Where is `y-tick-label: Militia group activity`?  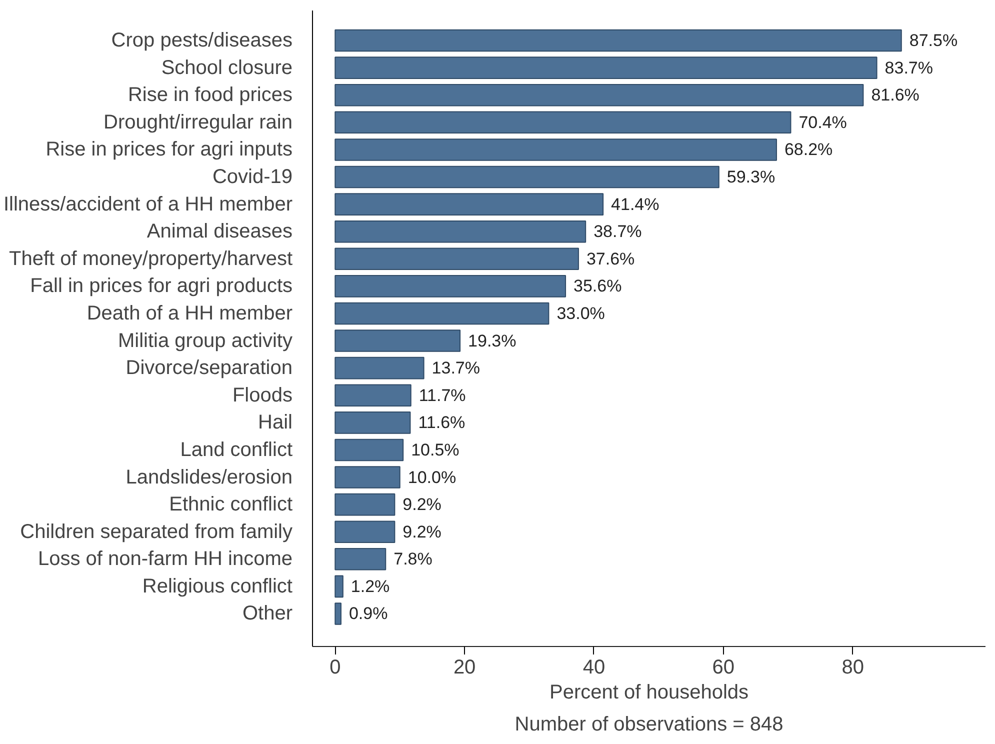 y-tick-label: Militia group activity is located at coordinates (205, 341).